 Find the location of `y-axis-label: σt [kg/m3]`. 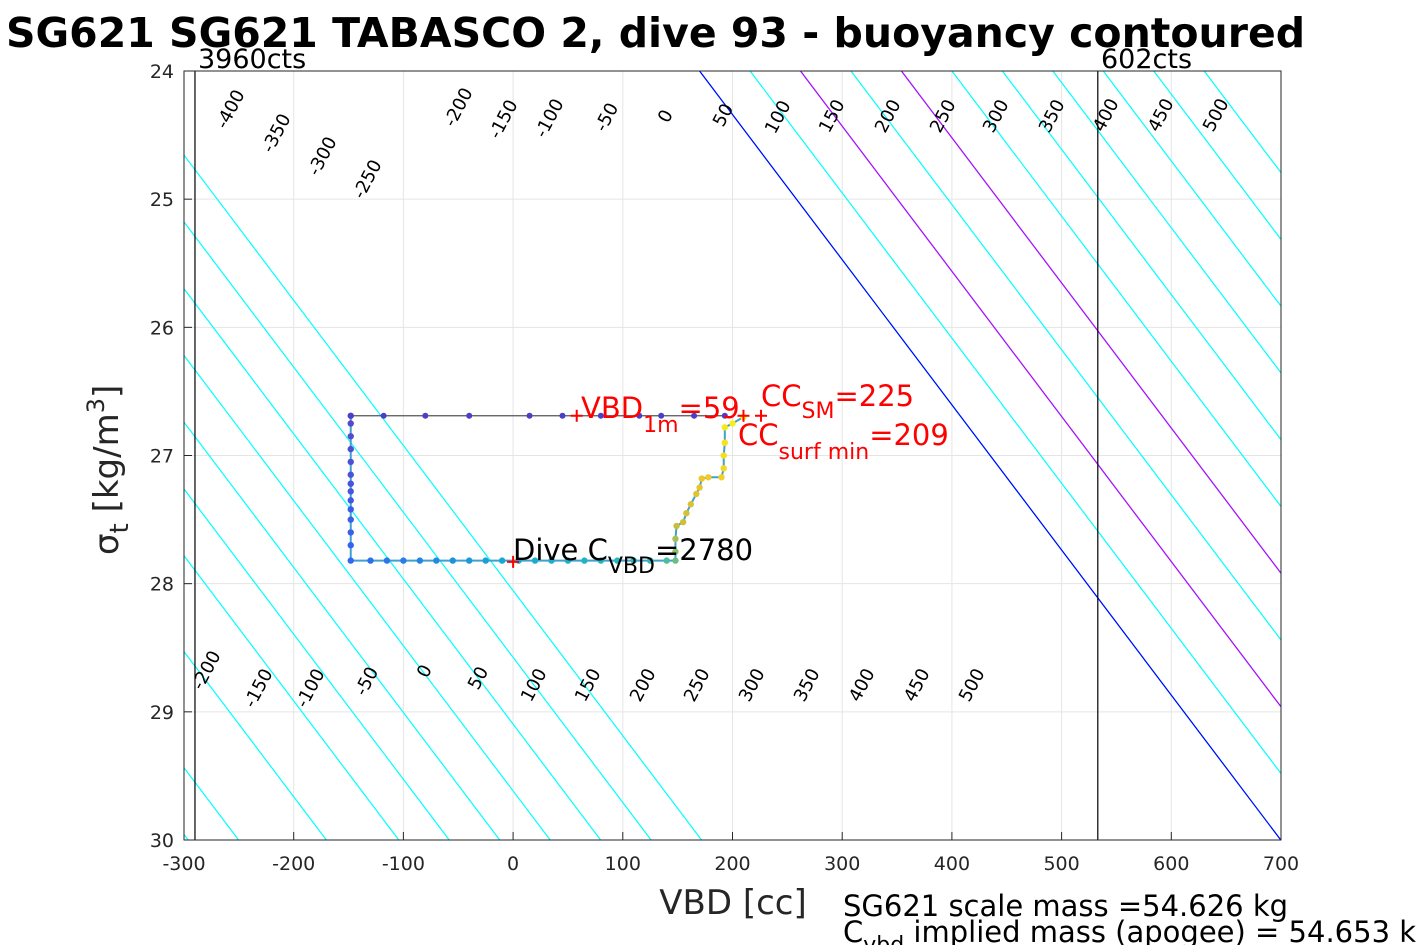

y-axis-label: σt [kg/m3] is located at coordinates (108, 470).